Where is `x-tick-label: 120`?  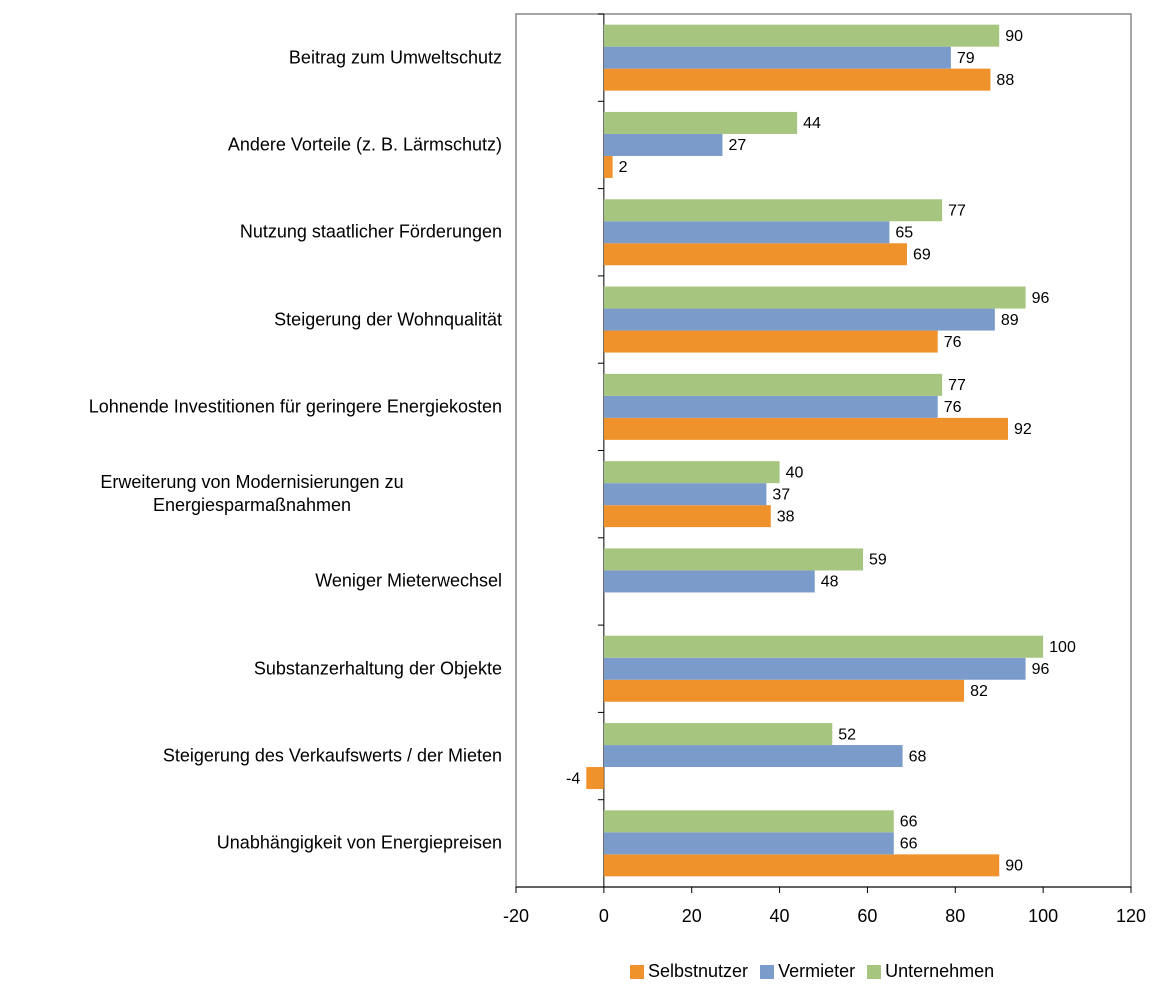
x-tick-label: 120 is located at coordinates (1131, 916).